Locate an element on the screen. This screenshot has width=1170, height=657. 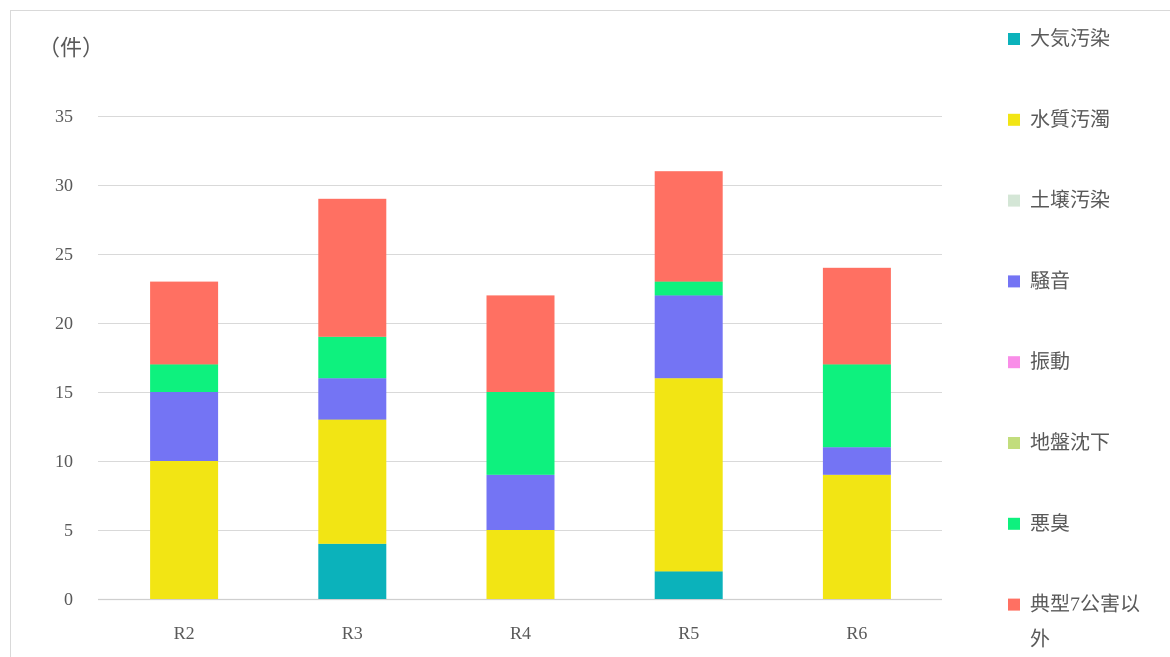
legend-item: 地盤沈下 is located at coordinates (1059, 442).